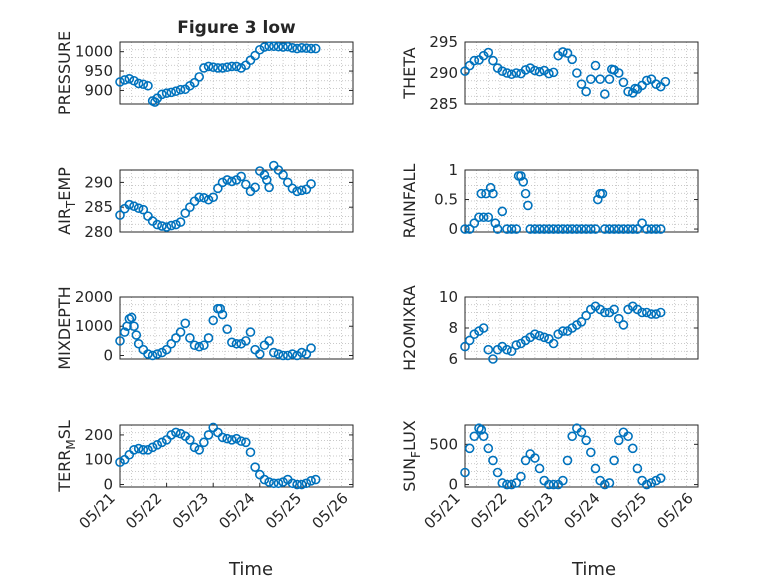  I want to click on y-tick-label: 285, so click(443, 104).